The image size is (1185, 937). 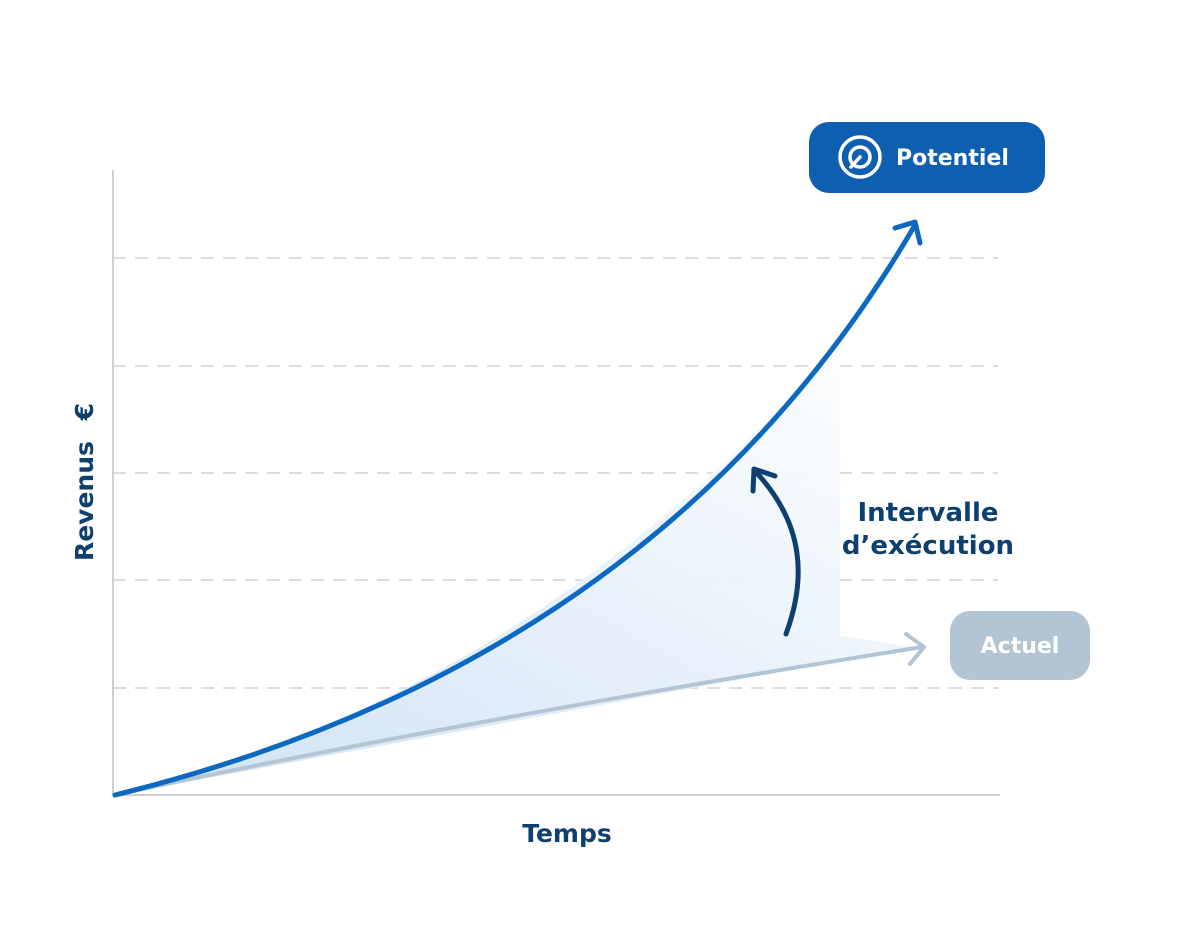 I want to click on actual-line, so click(x=518, y=721).